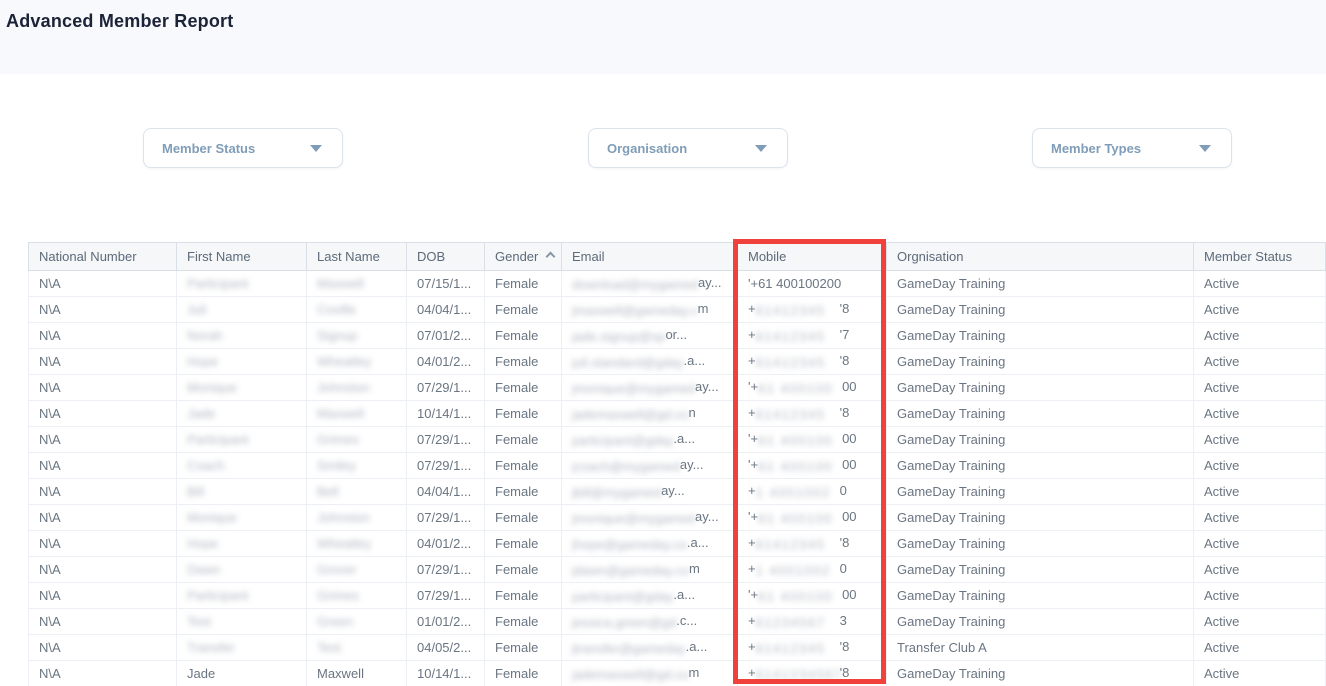 The height and width of the screenshot is (686, 1326). I want to click on column-header-org: Orgnisation, so click(1040, 256).